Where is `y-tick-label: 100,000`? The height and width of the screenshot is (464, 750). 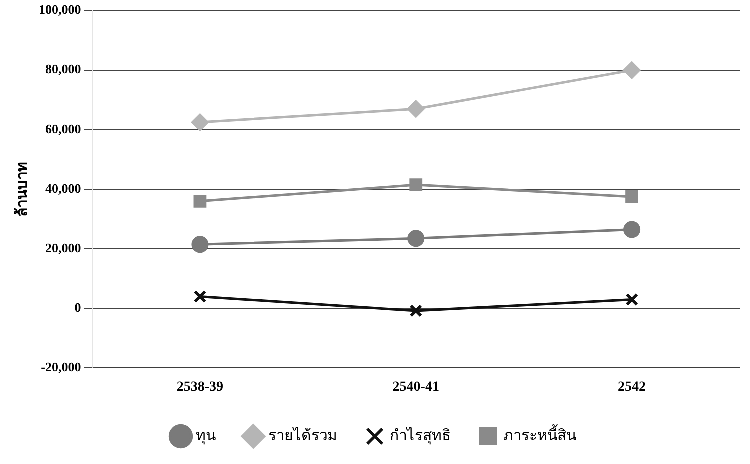
y-tick-label: 100,000 is located at coordinates (60, 10).